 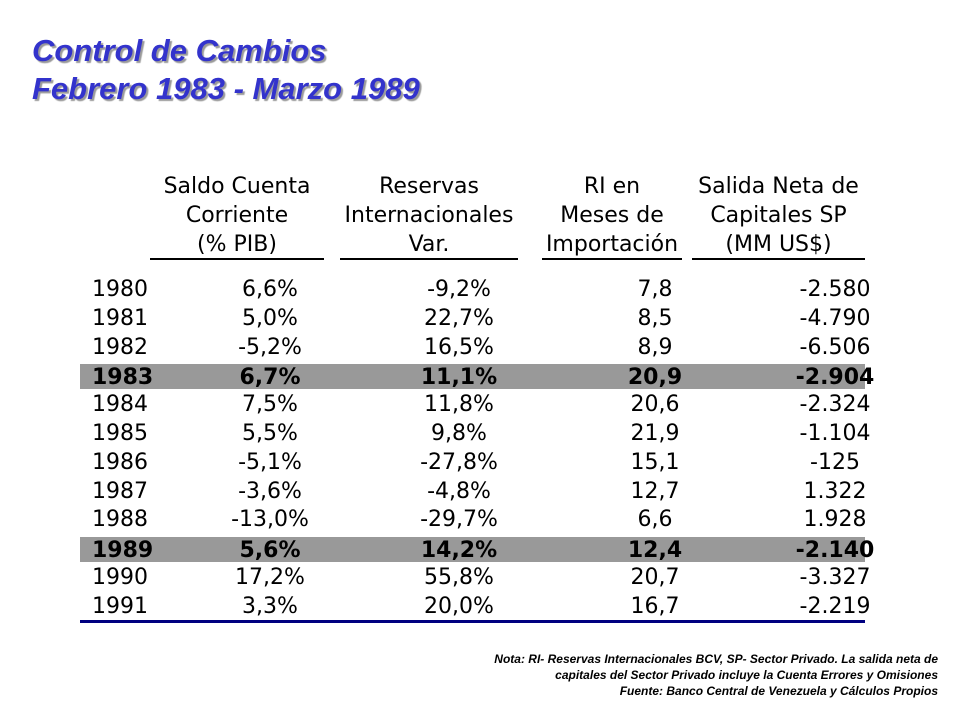 I want to click on table-row: 1981 5,0% 22,7% 8,5 -4.790, so click(x=475, y=319).